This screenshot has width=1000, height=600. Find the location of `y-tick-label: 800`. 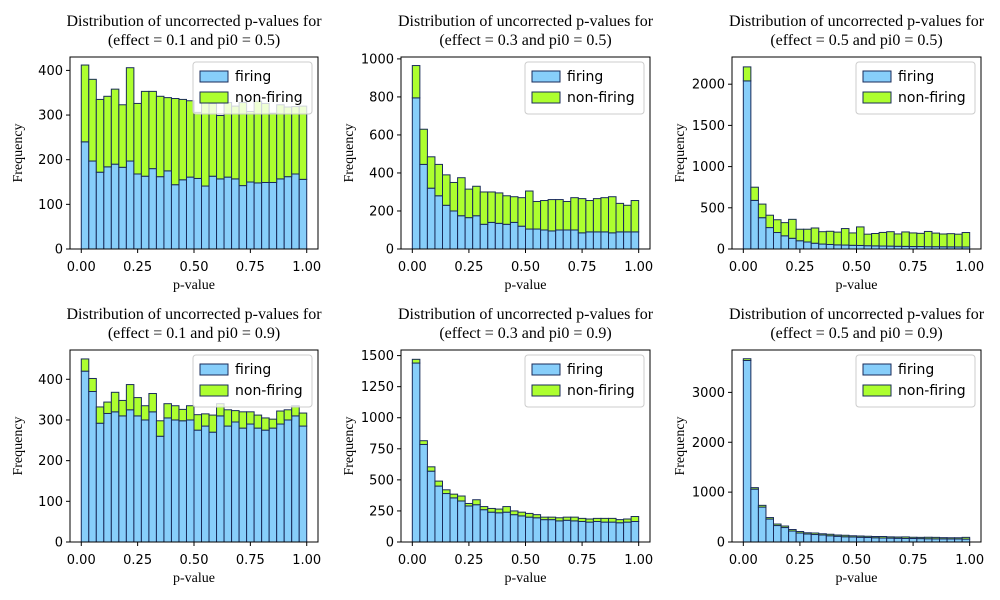

y-tick-label: 800 is located at coordinates (381, 97).